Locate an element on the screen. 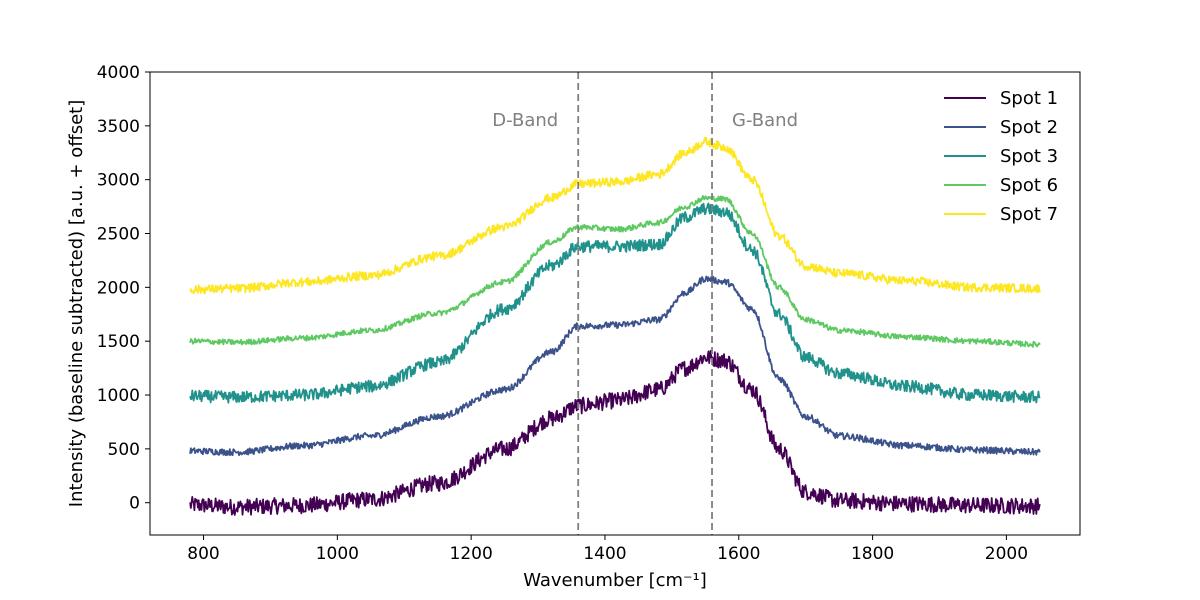  legend-label: Spot 7 is located at coordinates (1029, 214).